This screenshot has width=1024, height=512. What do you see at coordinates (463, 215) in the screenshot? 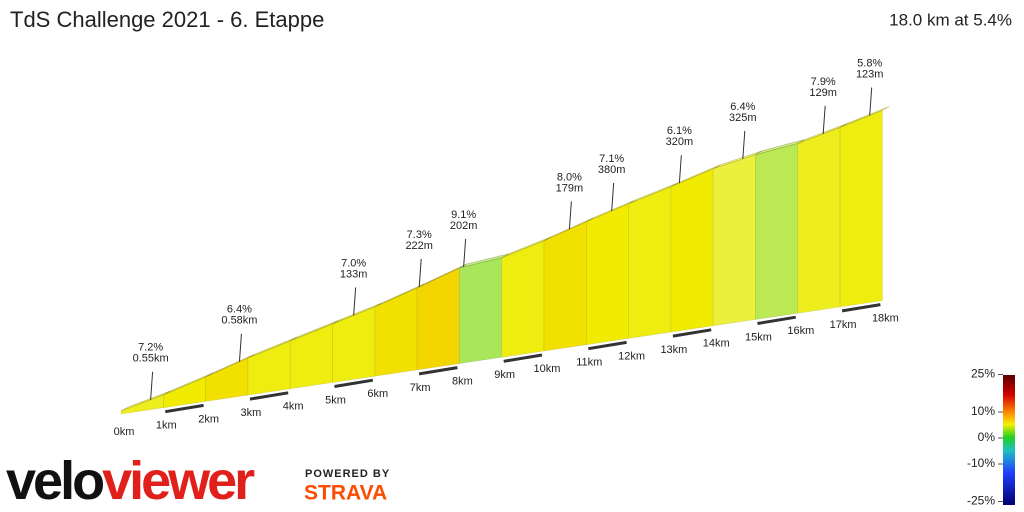
I see `annotation-grade: 9.1%` at bounding box center [463, 215].